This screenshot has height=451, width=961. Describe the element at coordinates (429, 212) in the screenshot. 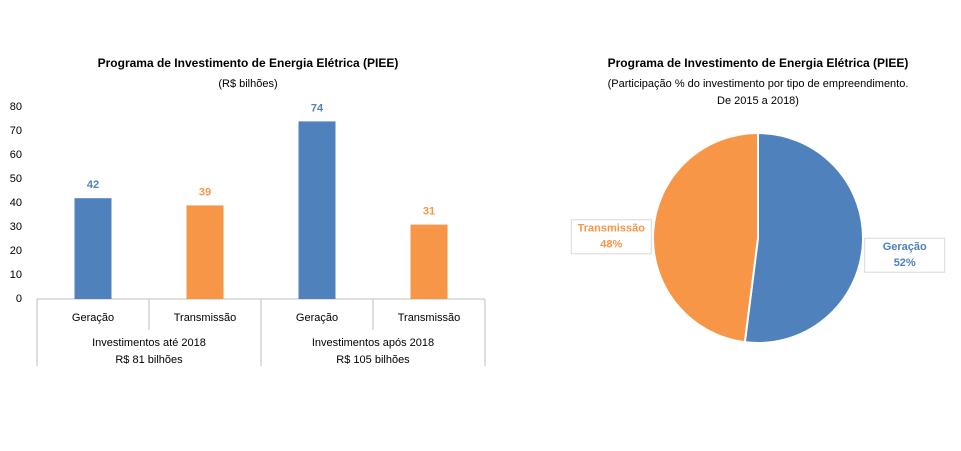

I see `data-label: 31` at that location.